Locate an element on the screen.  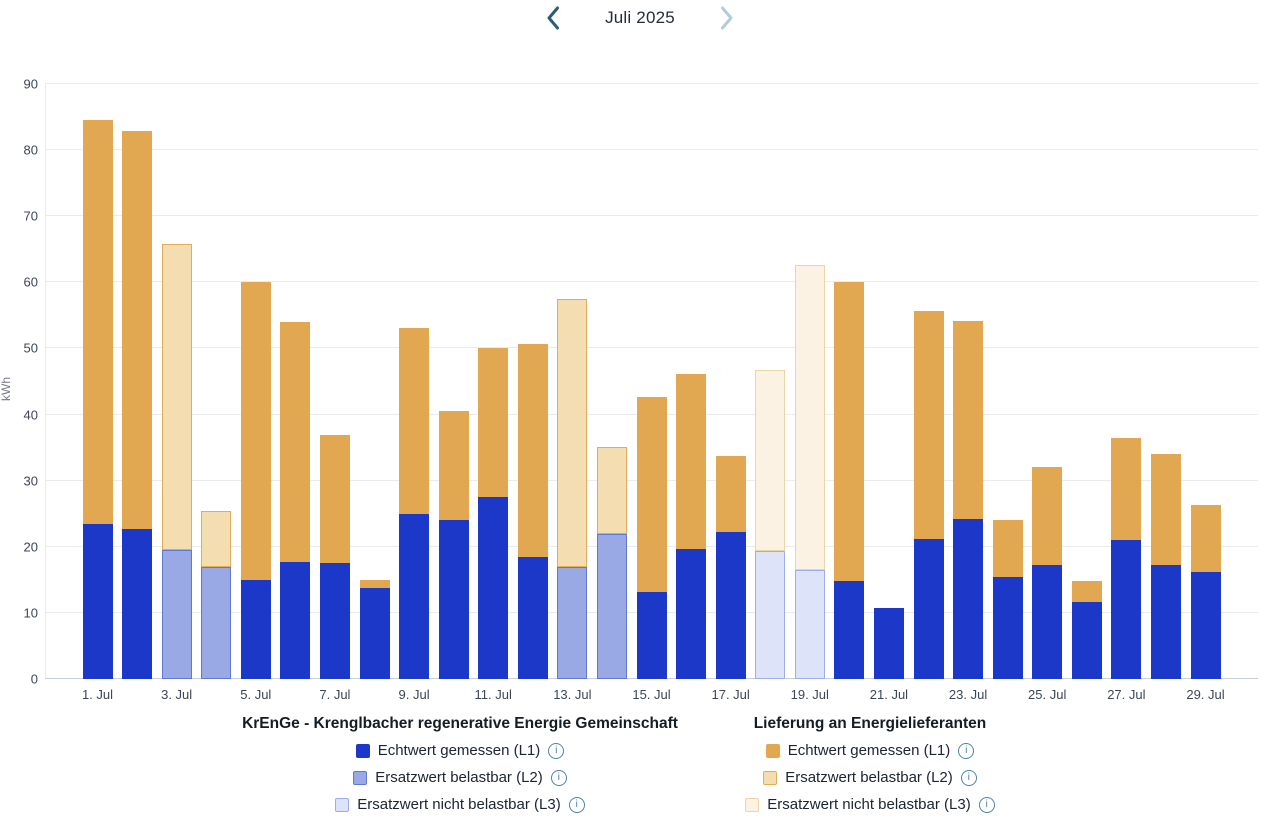
x-tick-label: 11. Jul is located at coordinates (493, 694).